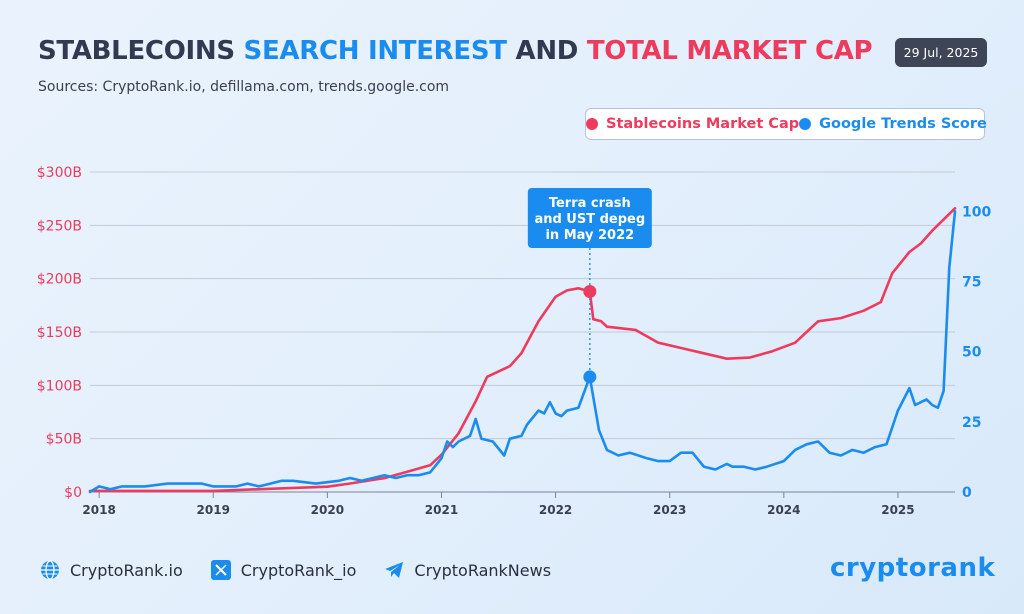 This screenshot has height=614, width=1024. What do you see at coordinates (59, 173) in the screenshot?
I see `y-left-tick-label: $300B` at bounding box center [59, 173].